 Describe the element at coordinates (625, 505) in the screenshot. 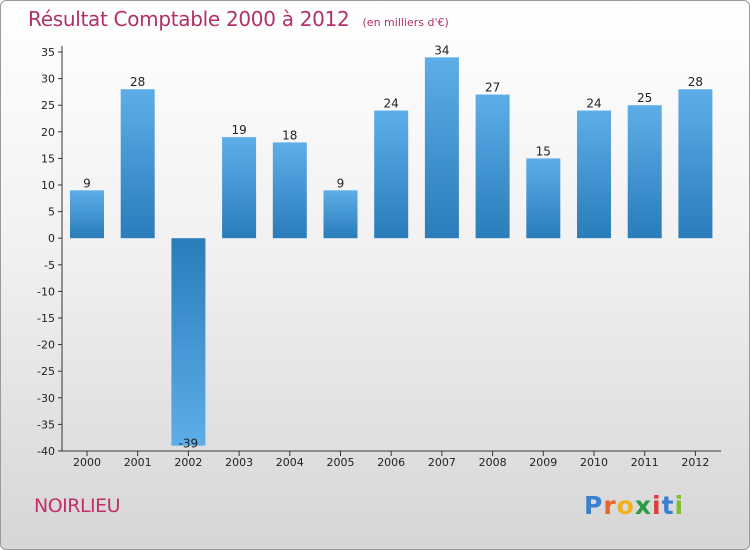

I see `logo-letter: o` at that location.